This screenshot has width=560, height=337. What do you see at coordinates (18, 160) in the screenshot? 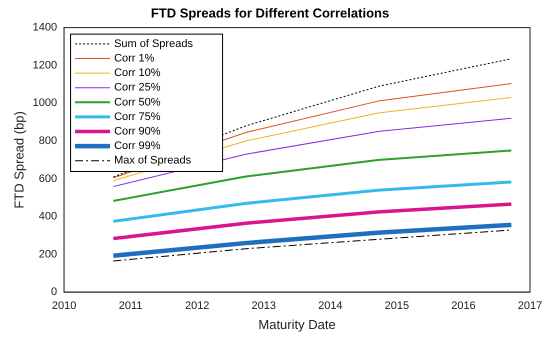
I see `y-axis-title: FTD Spread (bp)` at bounding box center [18, 160].